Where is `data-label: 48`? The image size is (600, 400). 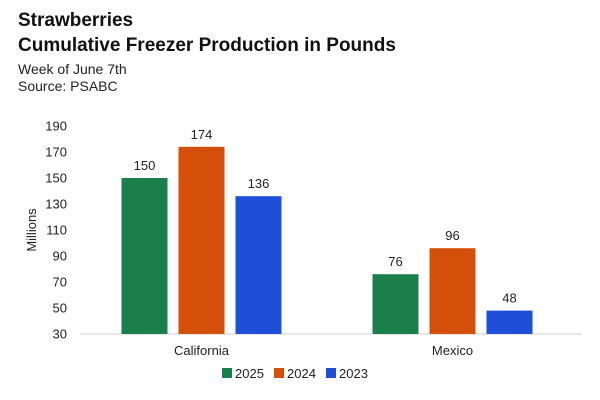
data-label: 48 is located at coordinates (509, 298).